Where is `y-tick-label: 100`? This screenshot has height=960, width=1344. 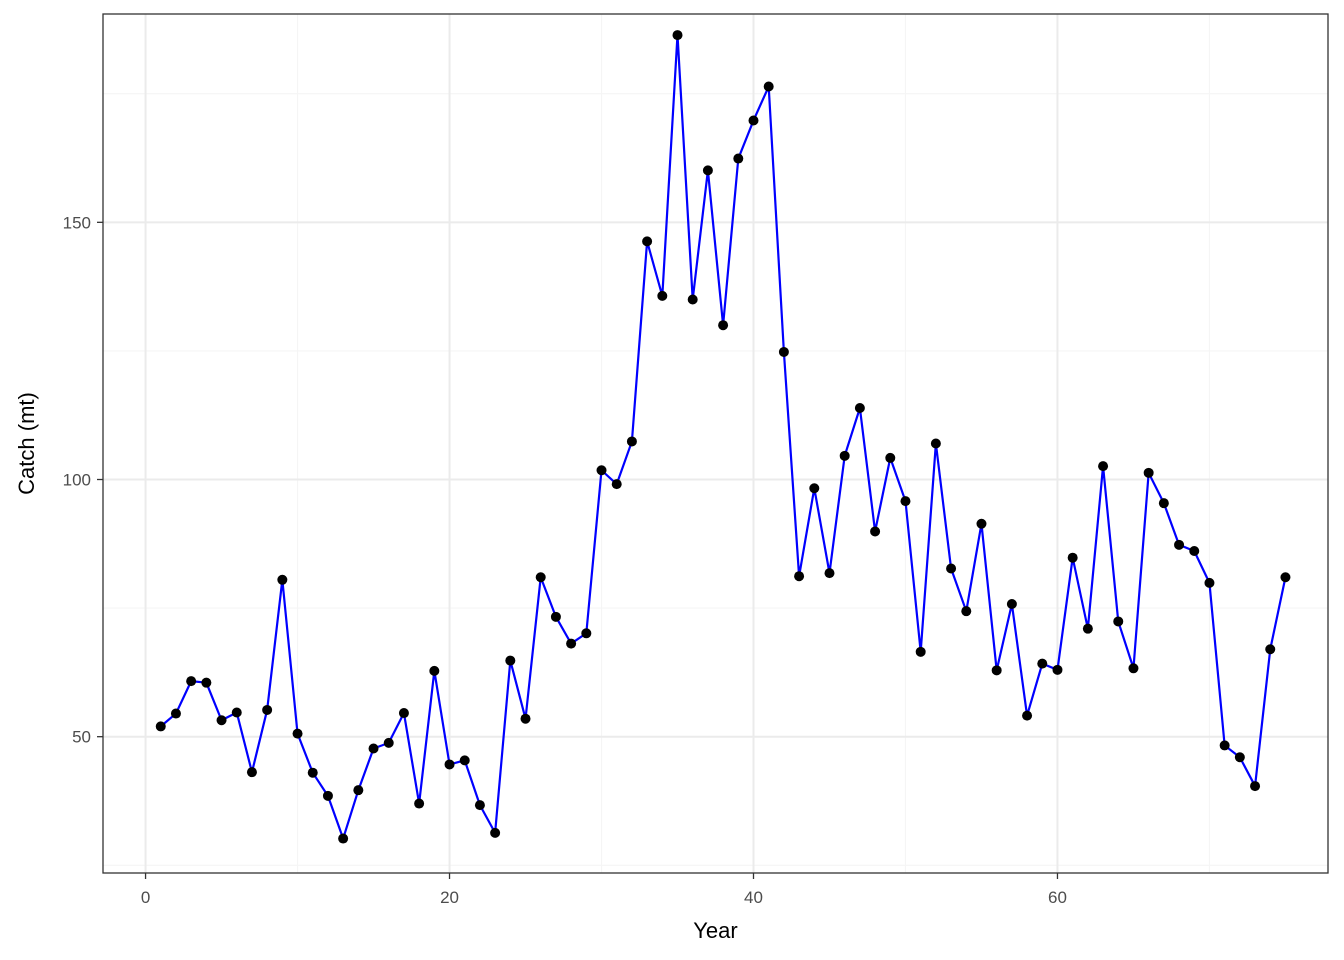 y-tick-label: 100 is located at coordinates (77, 480).